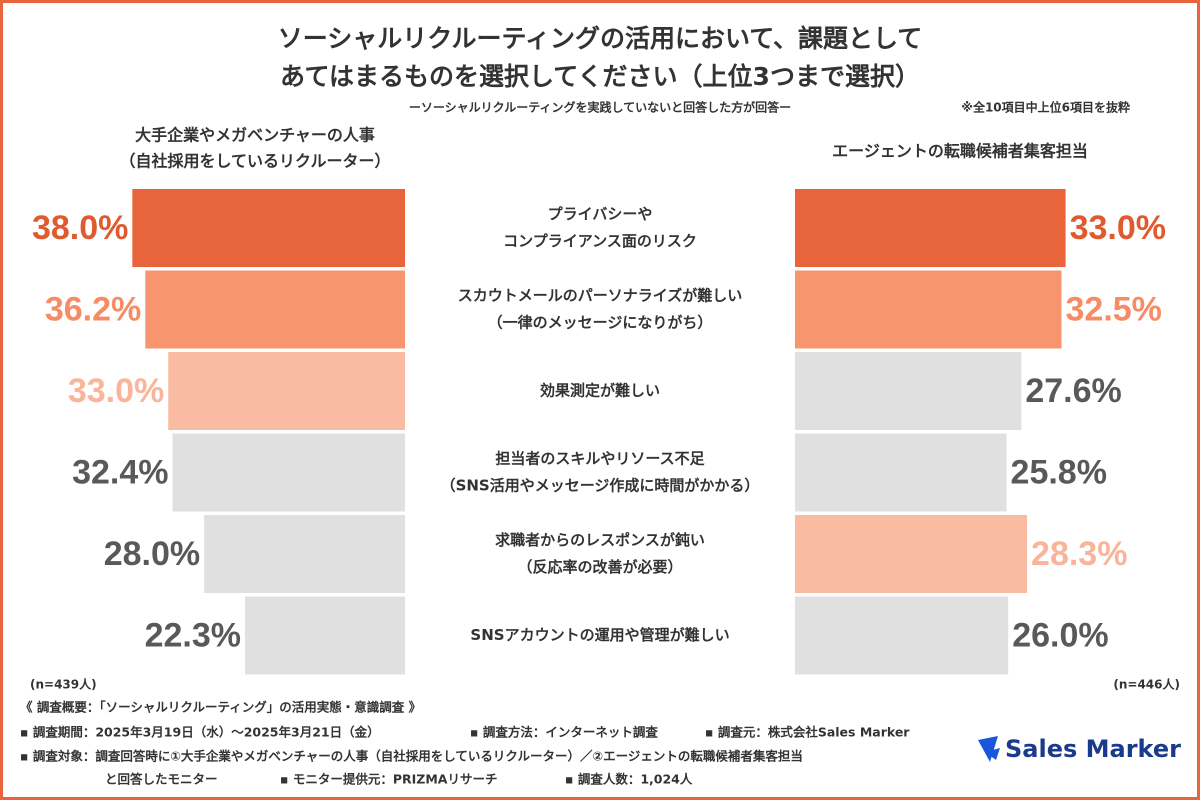 This screenshot has height=800, width=1200. What do you see at coordinates (80, 228) in the screenshot?
I see `value-label: 38.0%` at bounding box center [80, 228].